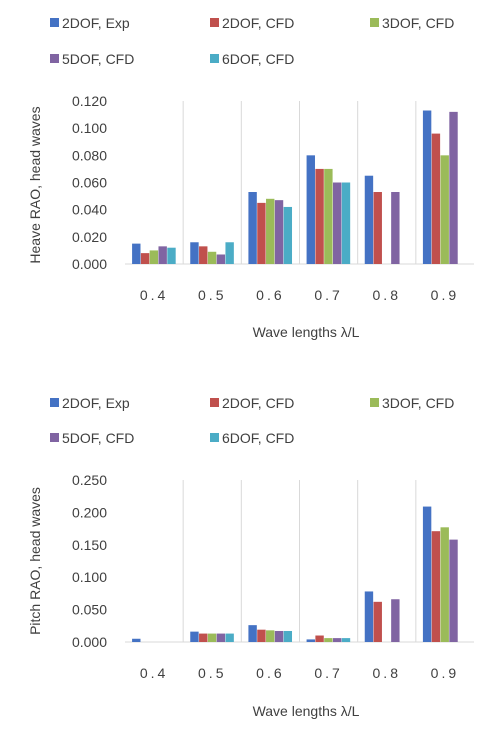 The height and width of the screenshot is (732, 499). What do you see at coordinates (288, 235) in the screenshot?
I see `heave-bar-0_6-s5` at bounding box center [288, 235].